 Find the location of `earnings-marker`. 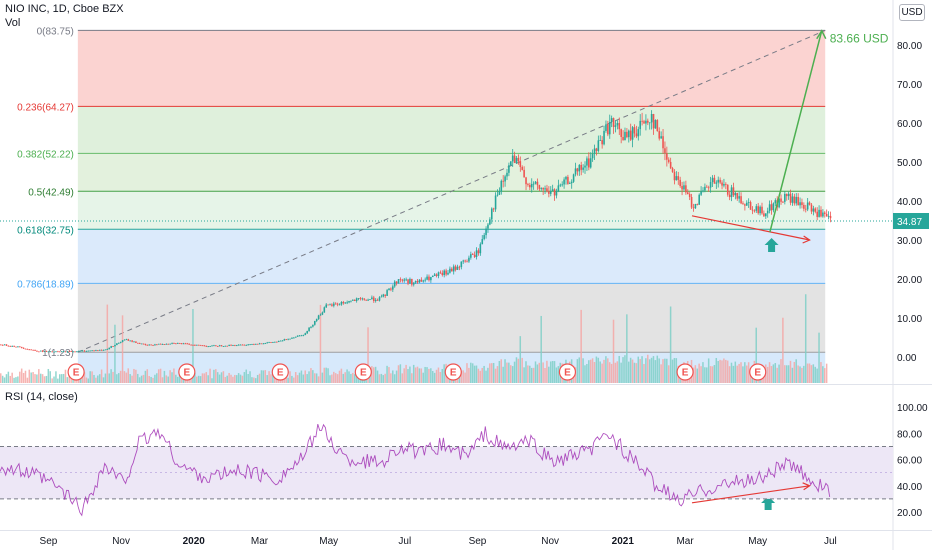

earnings-marker is located at coordinates (685, 372).